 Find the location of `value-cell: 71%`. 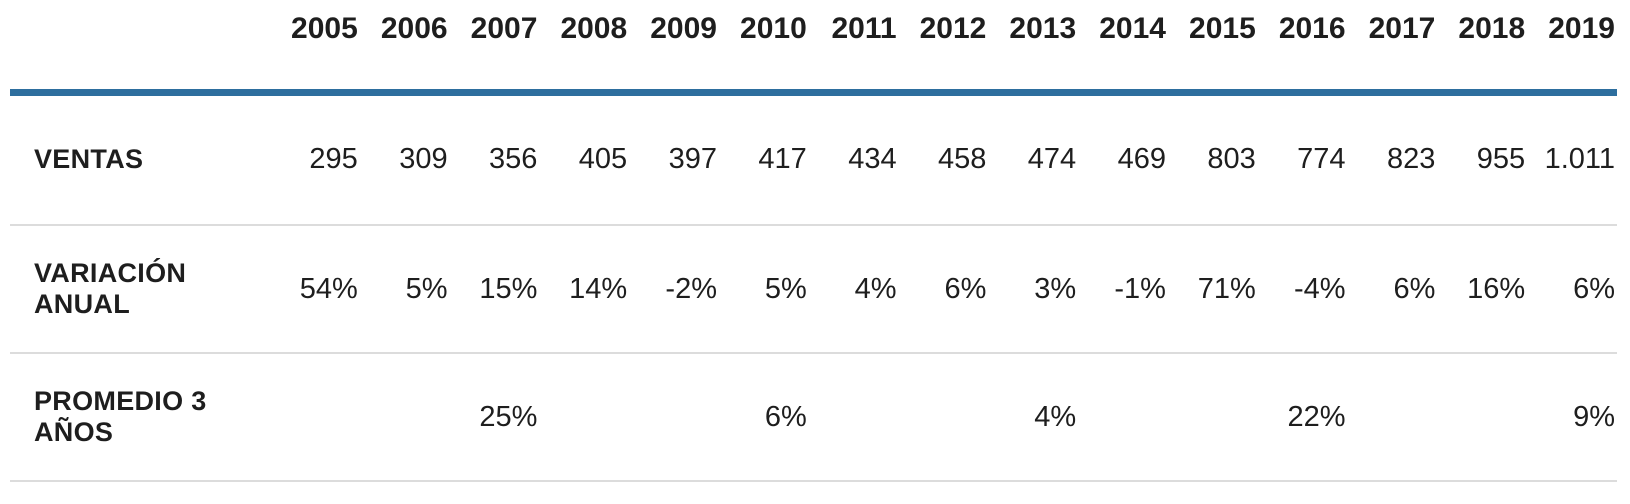

value-cell: 71% is located at coordinates (1212, 289).